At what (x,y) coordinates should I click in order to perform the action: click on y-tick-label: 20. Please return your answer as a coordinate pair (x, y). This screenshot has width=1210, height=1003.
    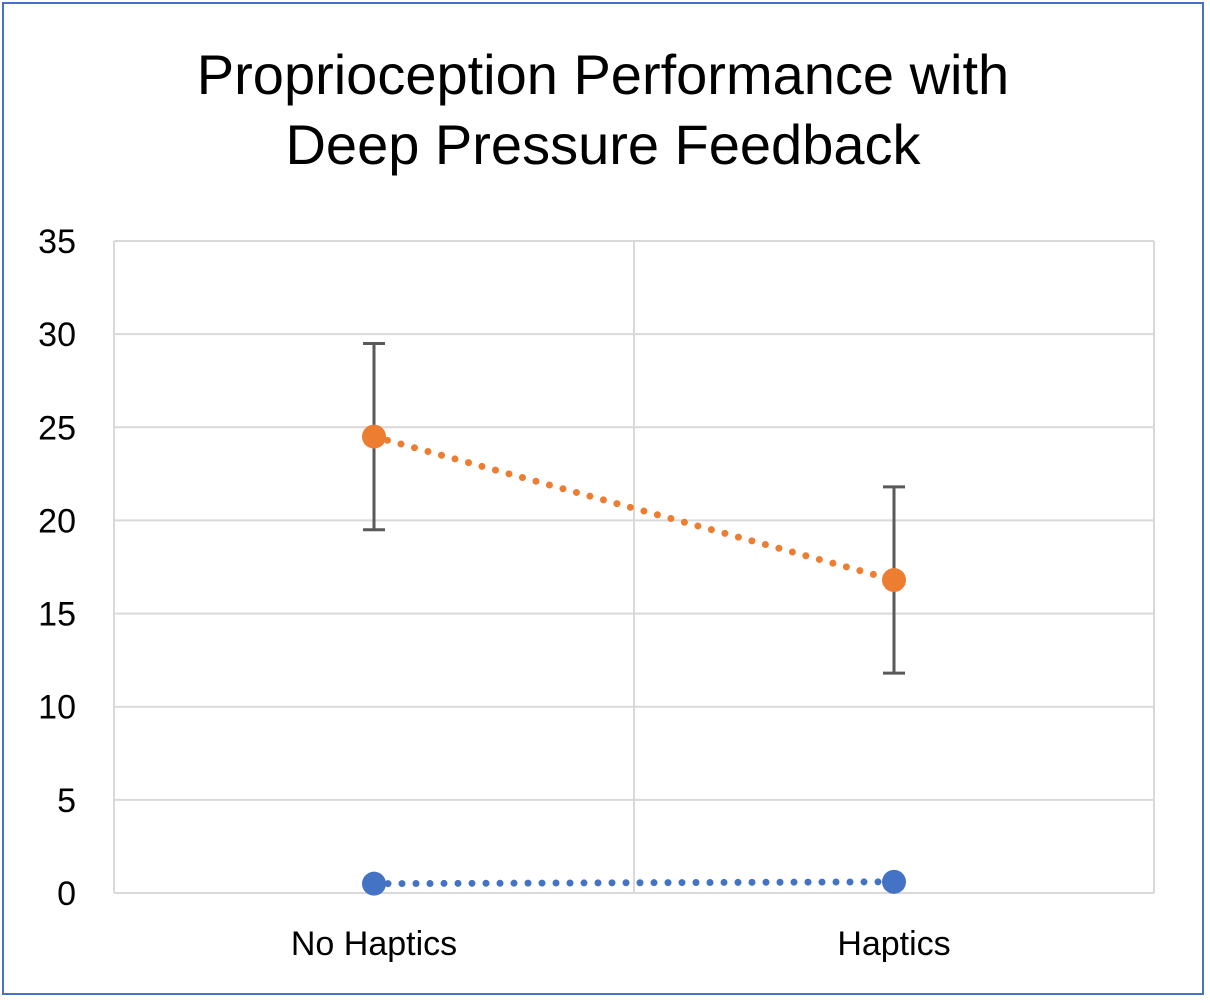
    Looking at the image, I should click on (57, 521).